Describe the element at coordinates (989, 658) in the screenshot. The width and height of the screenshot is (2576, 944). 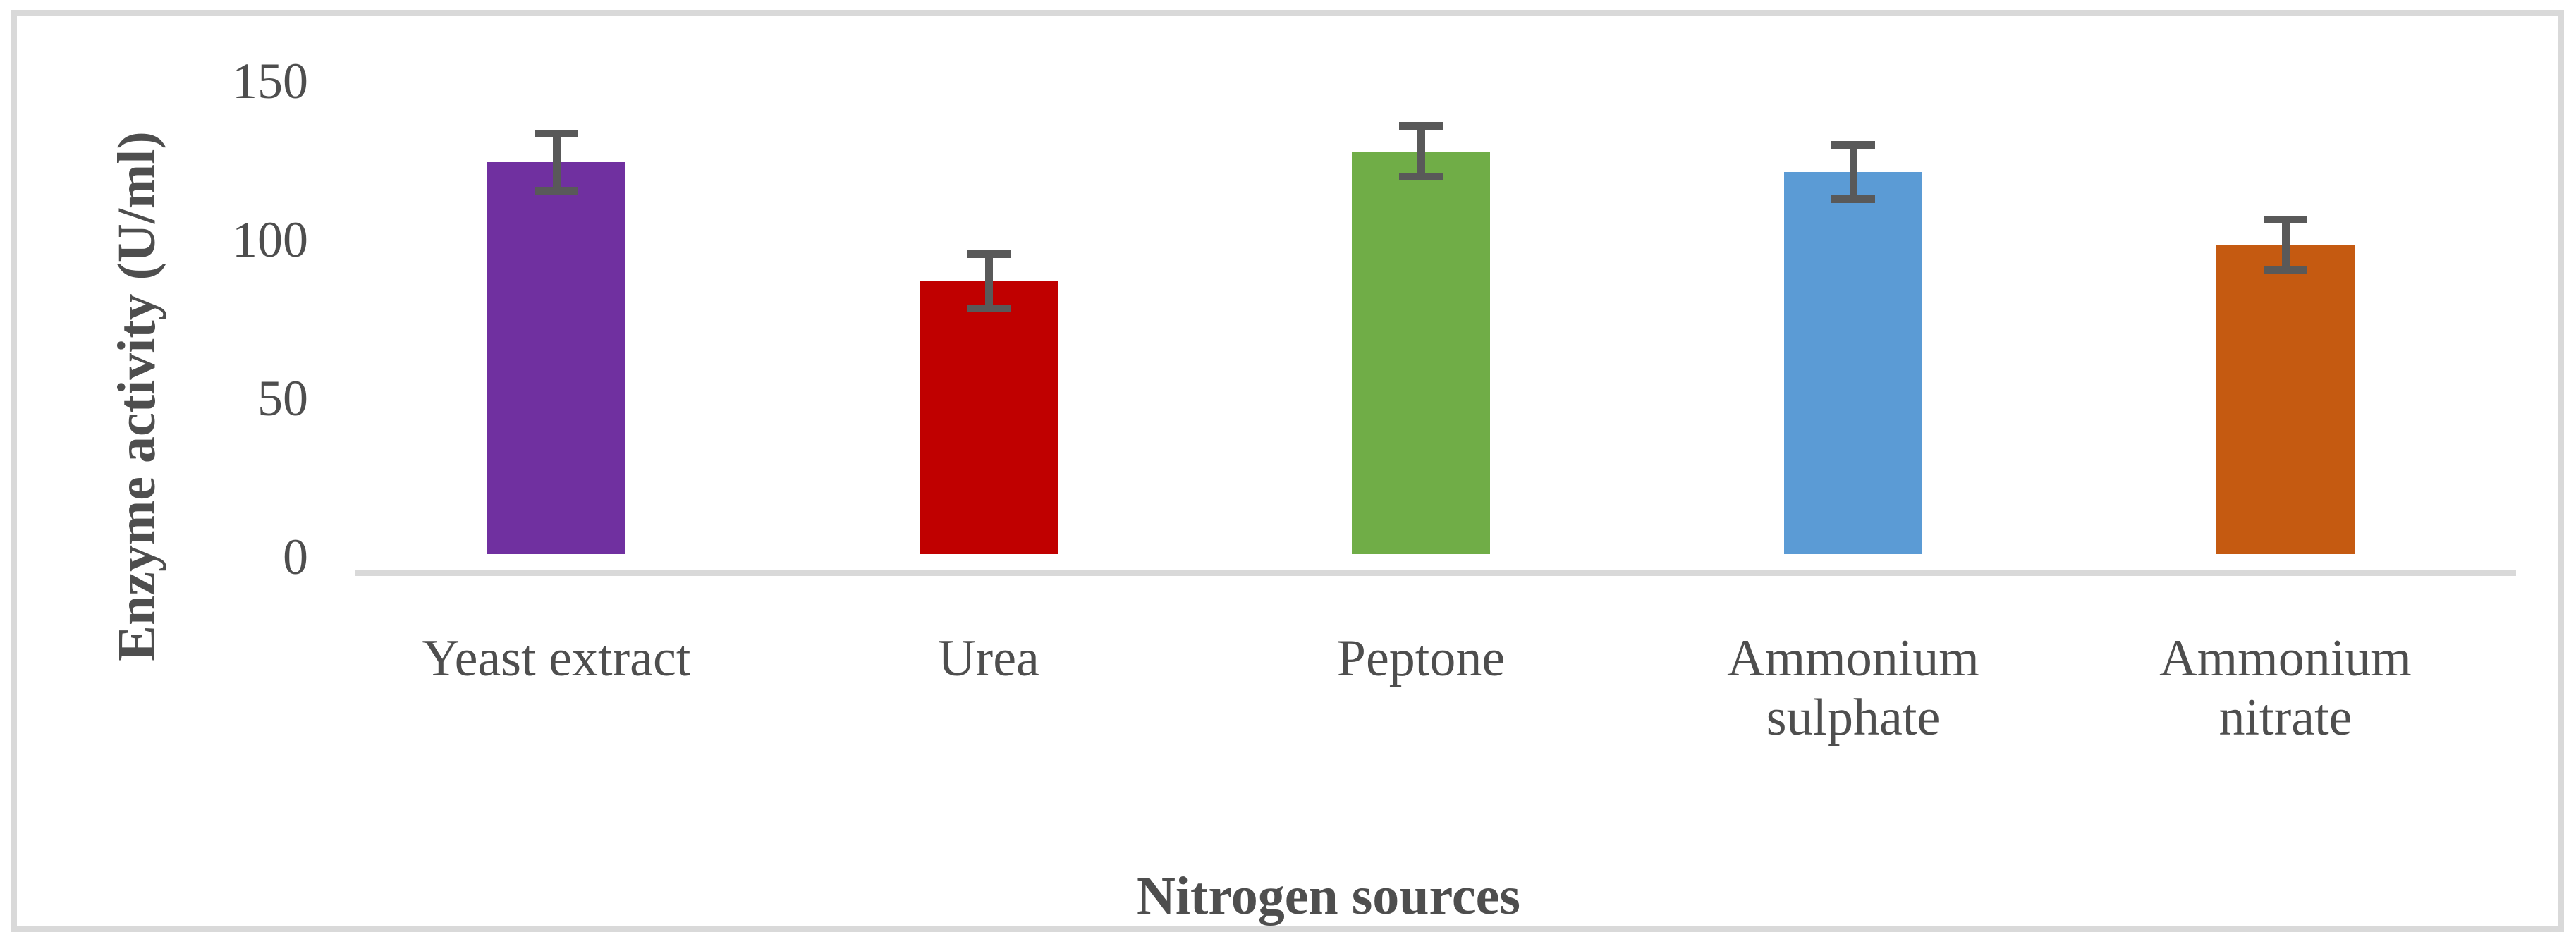
I see `category-label-urea: Urea` at that location.